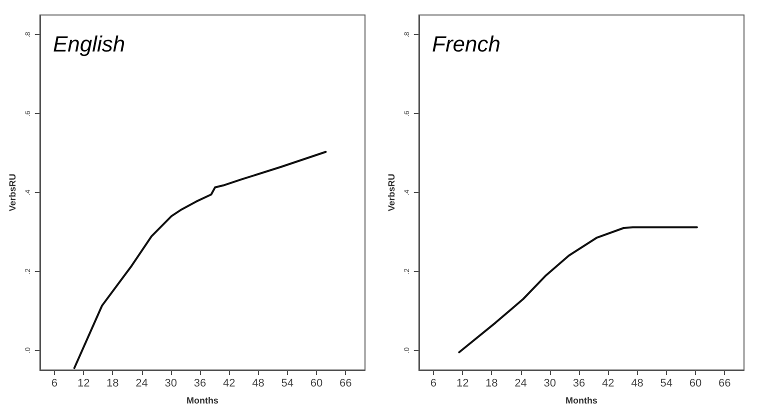 The height and width of the screenshot is (416, 759). Describe the element at coordinates (578, 290) in the screenshot. I see `line-series` at that location.